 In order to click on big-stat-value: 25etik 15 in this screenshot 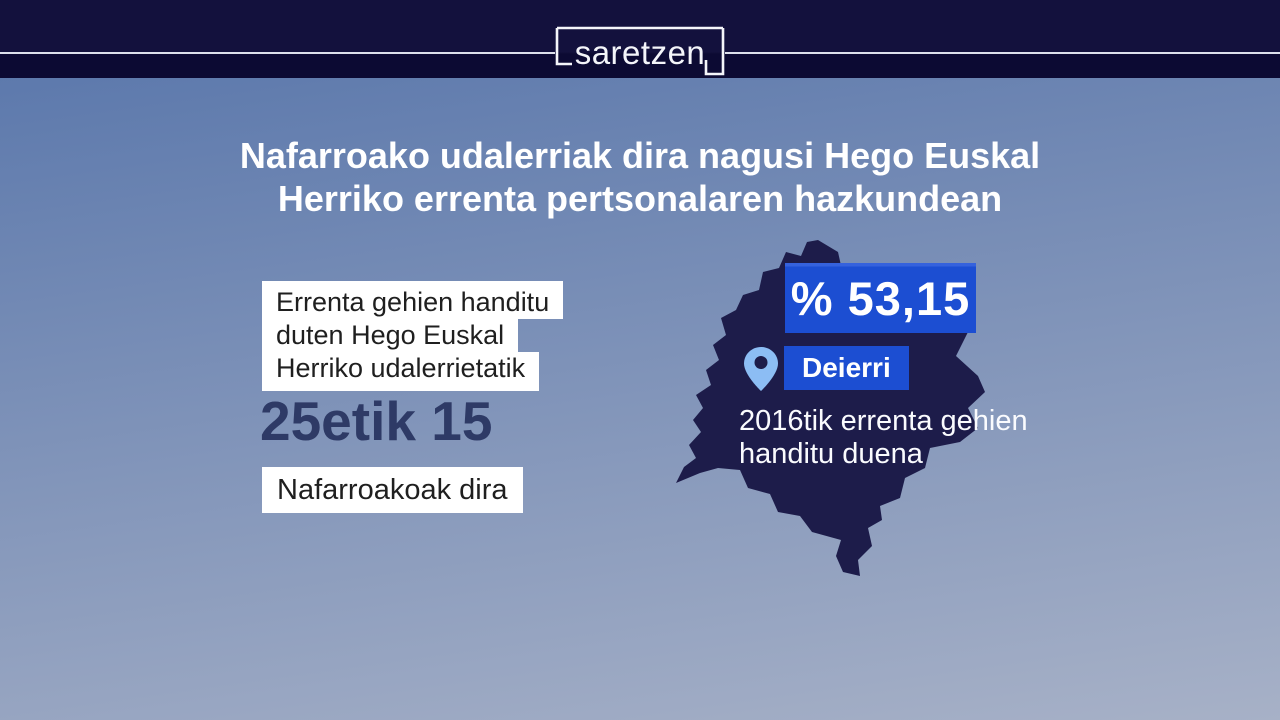, I will do `click(376, 421)`.